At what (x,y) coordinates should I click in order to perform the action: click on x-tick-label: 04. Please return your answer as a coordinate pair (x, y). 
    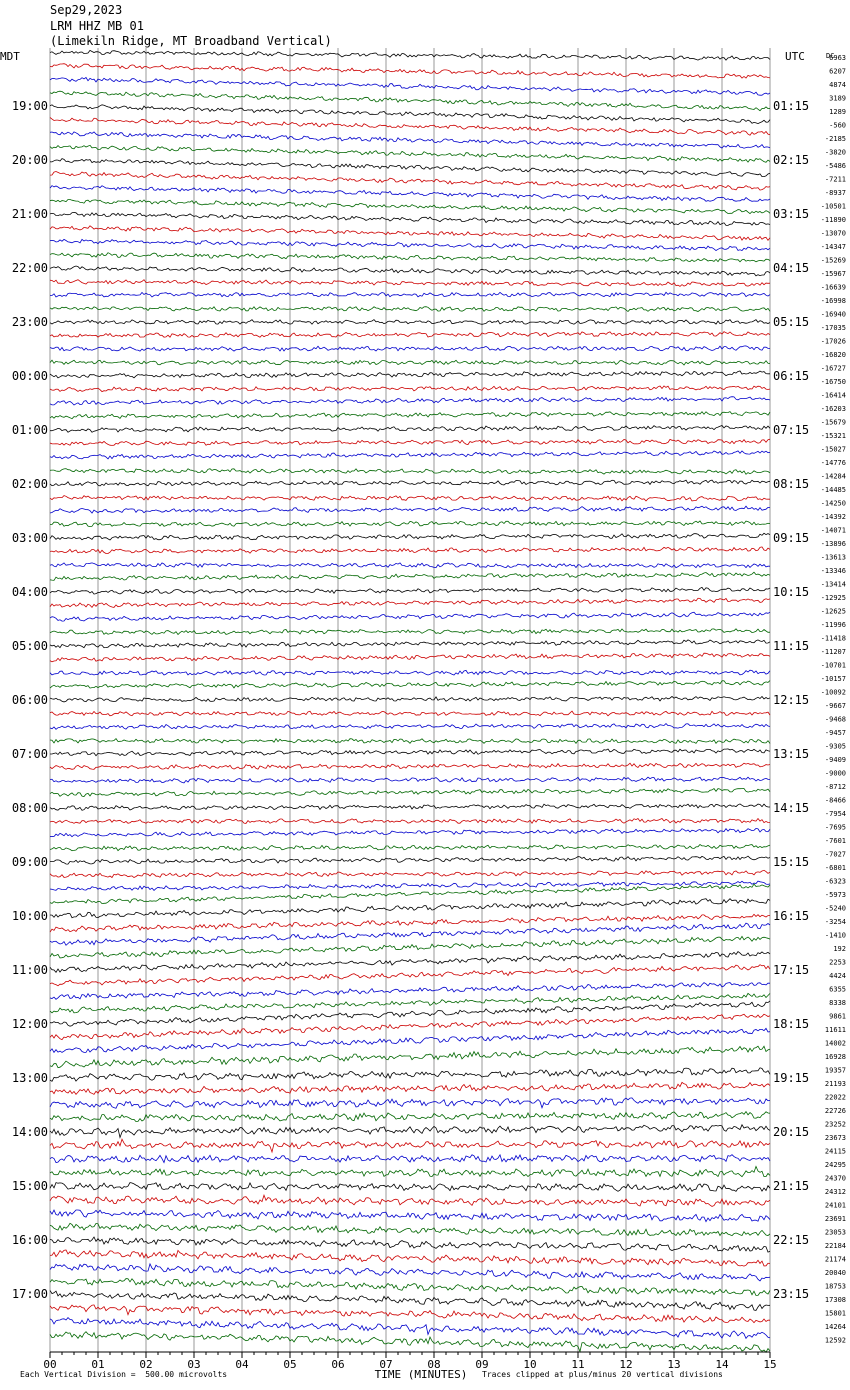
    Looking at the image, I should click on (242, 1364).